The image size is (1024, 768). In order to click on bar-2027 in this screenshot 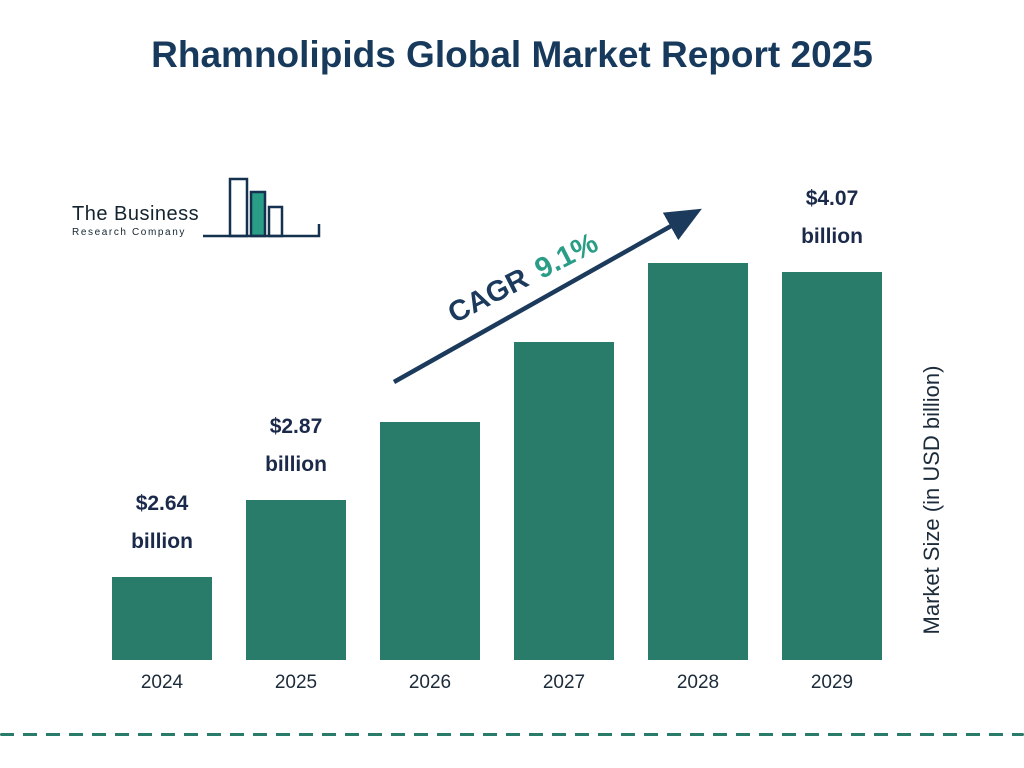, I will do `click(564, 500)`.